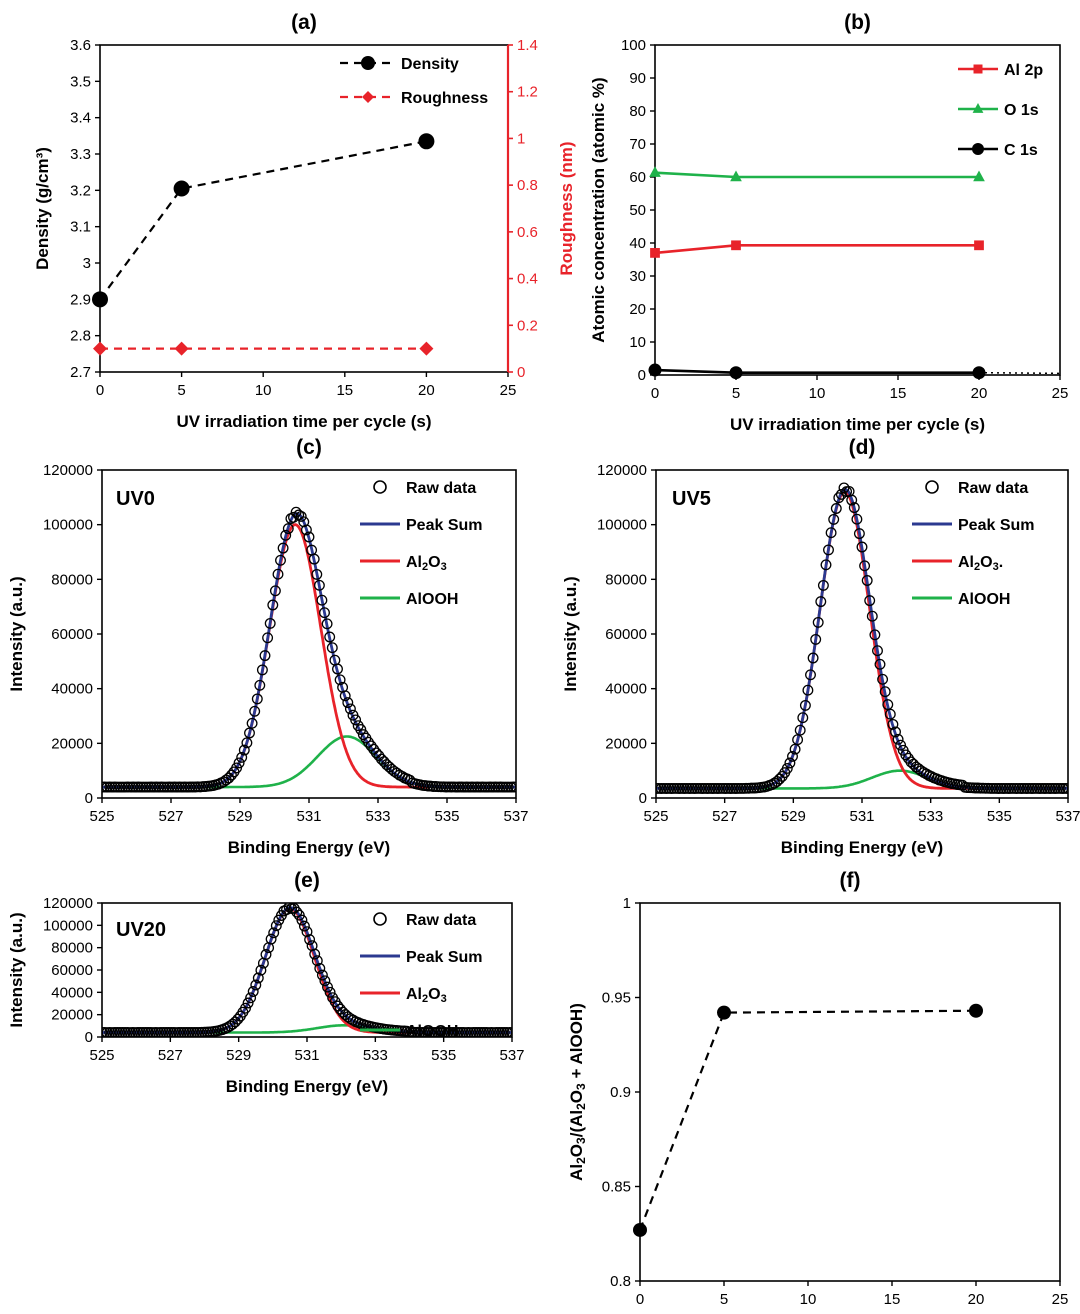 Image resolution: width=1080 pixels, height=1314 pixels. I want to click on y2-tick-label: 0, so click(521, 372).